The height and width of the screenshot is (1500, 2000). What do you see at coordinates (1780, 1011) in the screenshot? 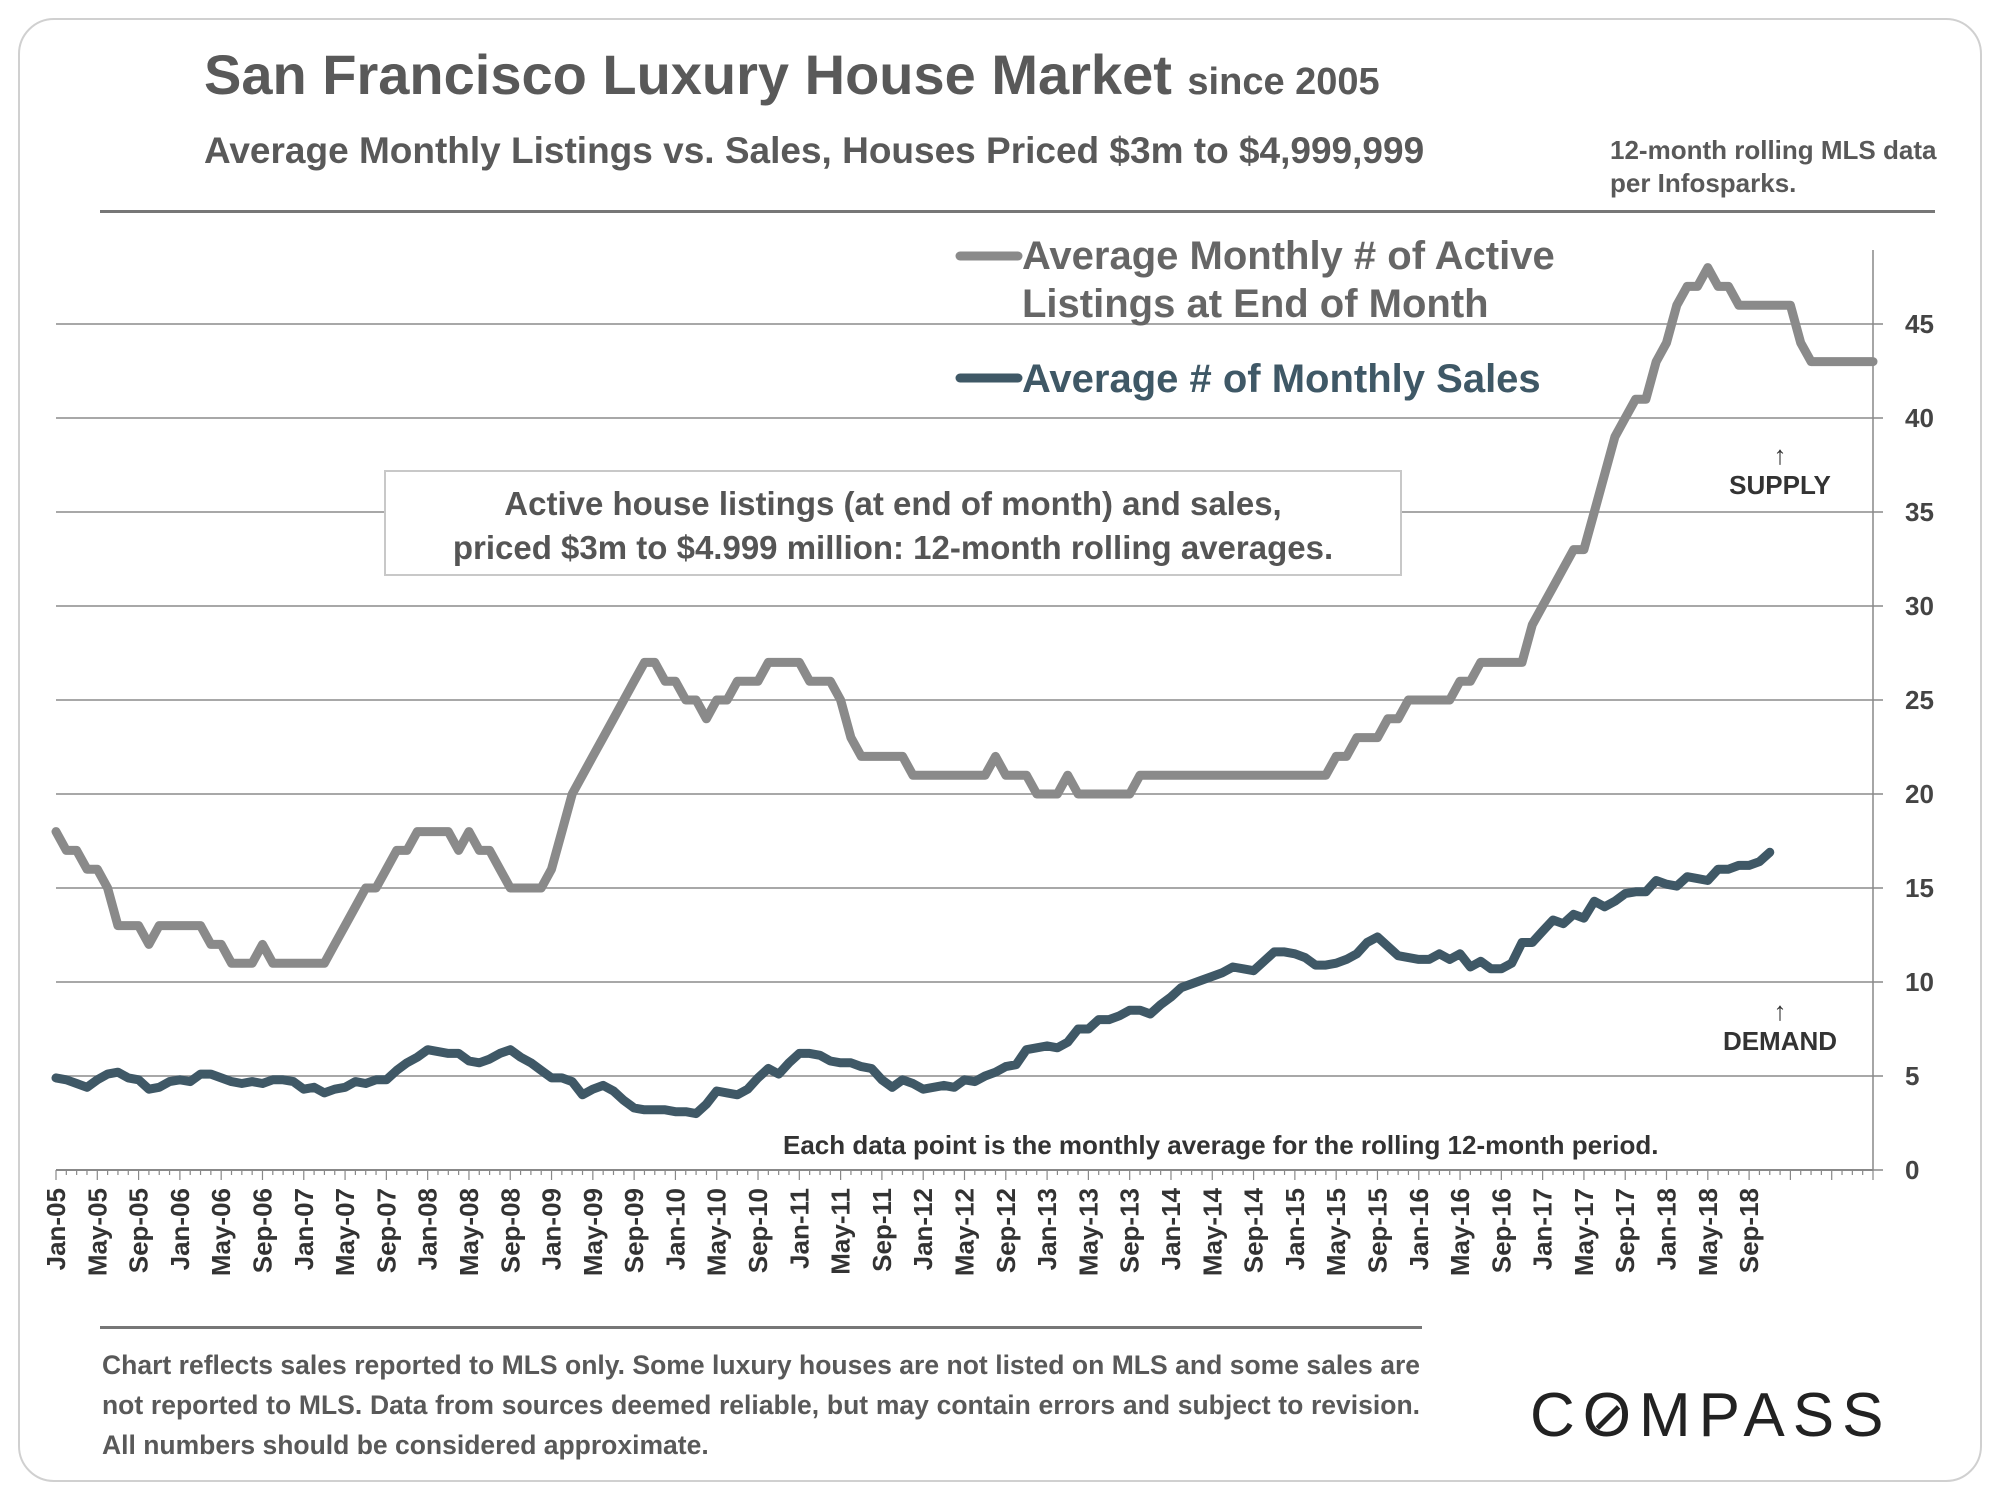
I see `demand-arrow-icon: ↑` at bounding box center [1780, 1011].